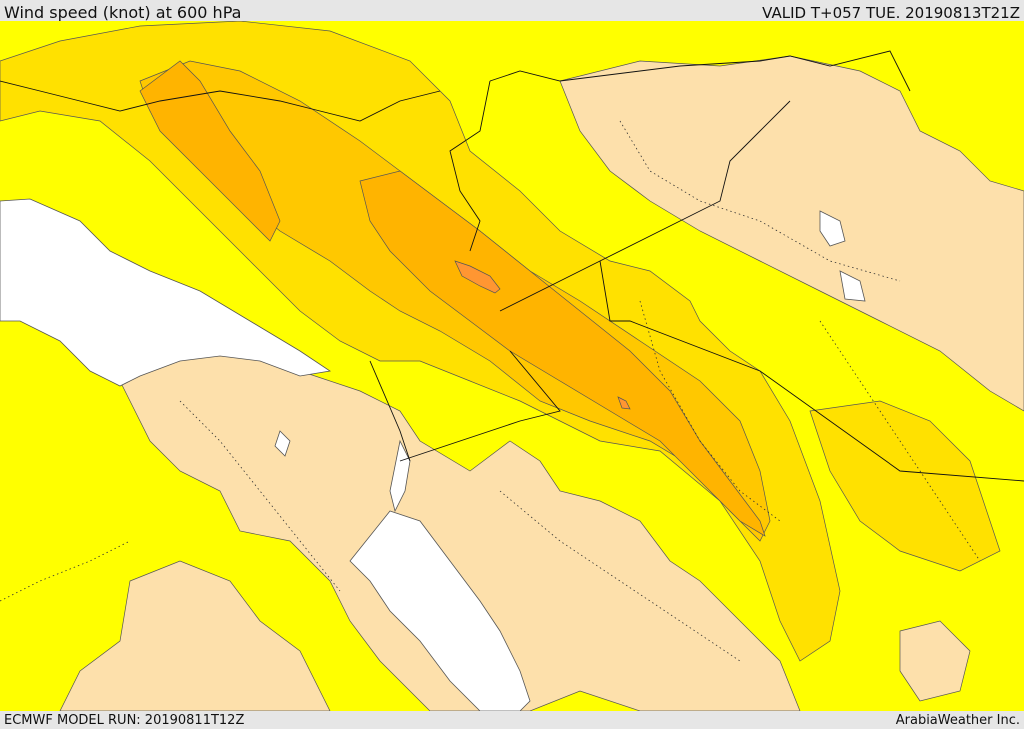 The height and width of the screenshot is (729, 1024). I want to click on low-wind-area-southwest, so click(195, 635).